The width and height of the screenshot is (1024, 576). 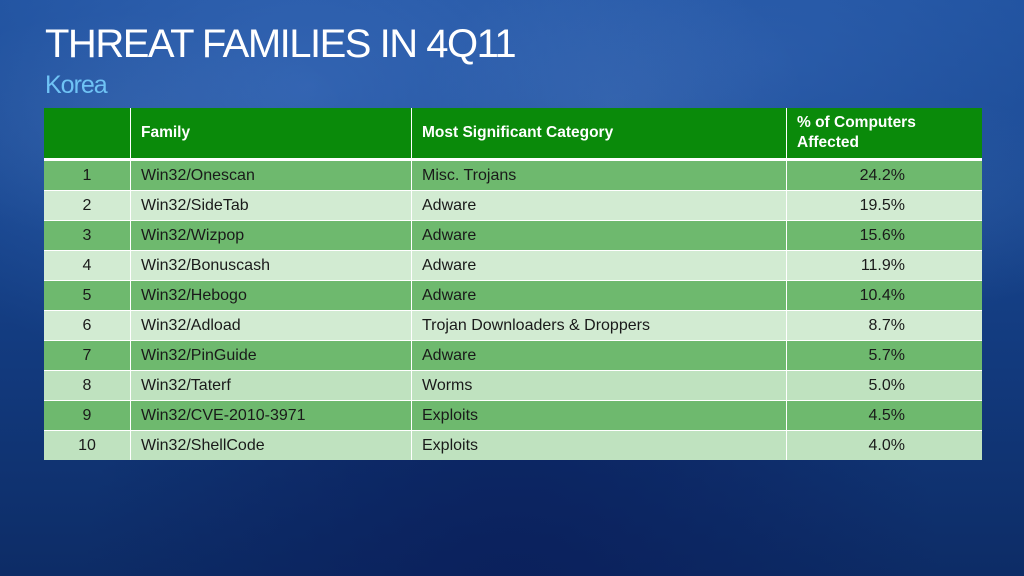 What do you see at coordinates (599, 175) in the screenshot?
I see `category-cell: Misc. Trojans` at bounding box center [599, 175].